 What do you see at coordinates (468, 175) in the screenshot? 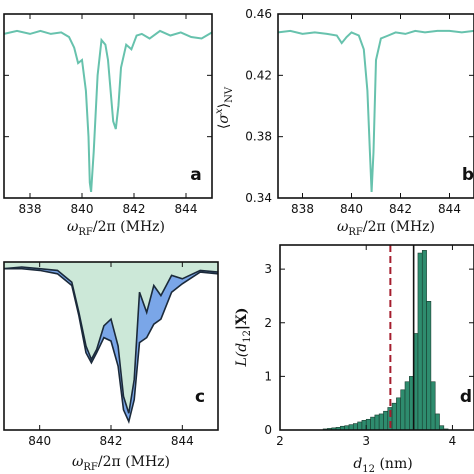
I see `panel-letter: b` at bounding box center [468, 175].